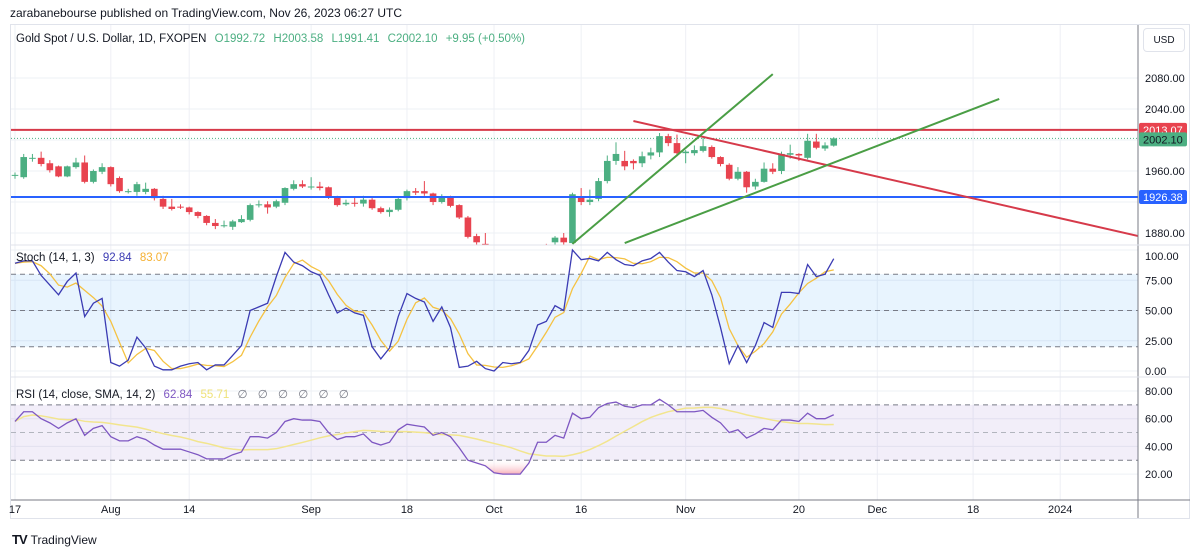  Describe the element at coordinates (1163, 198) in the screenshot. I see `price-label-text: 1926.38` at that location.